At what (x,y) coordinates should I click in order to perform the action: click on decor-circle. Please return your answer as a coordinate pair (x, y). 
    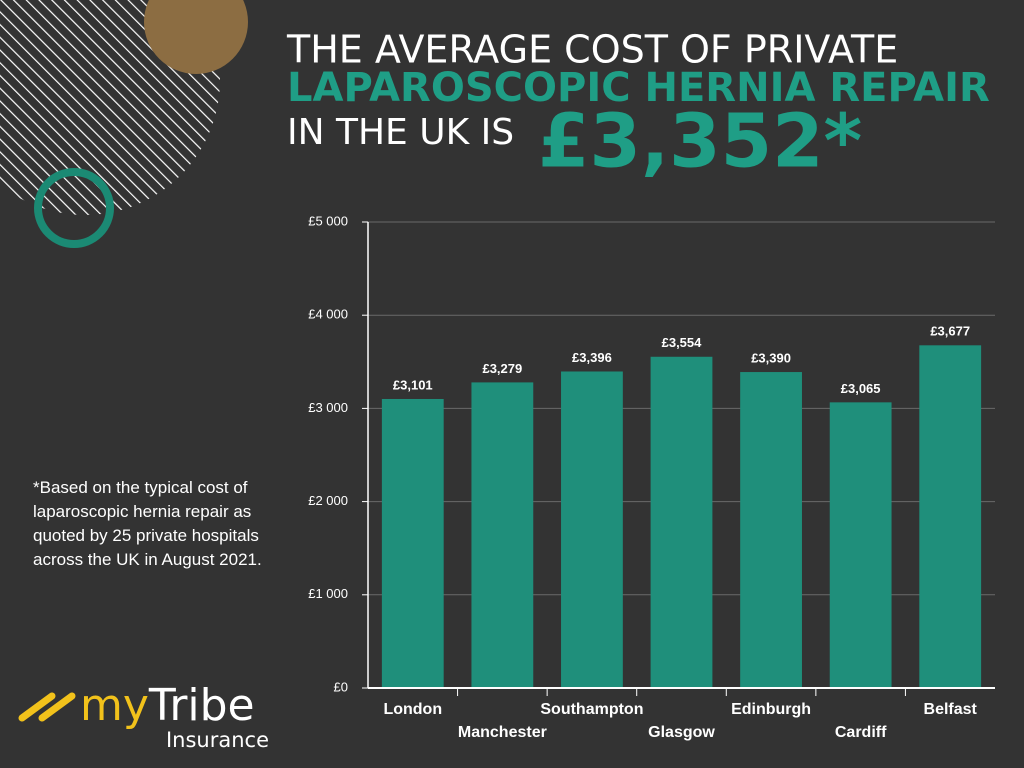
    Looking at the image, I should click on (196, 37).